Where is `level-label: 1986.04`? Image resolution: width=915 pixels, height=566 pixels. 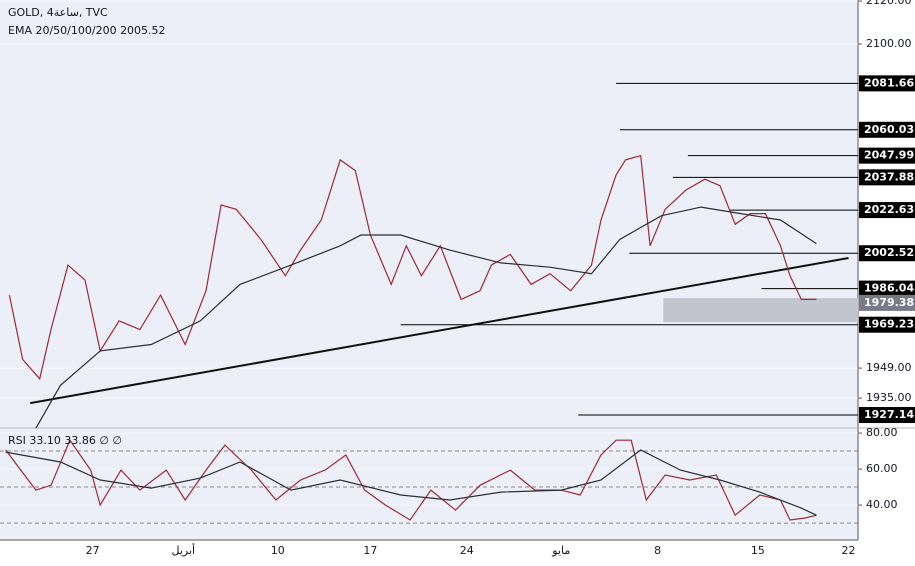 level-label: 1986.04 is located at coordinates (889, 288).